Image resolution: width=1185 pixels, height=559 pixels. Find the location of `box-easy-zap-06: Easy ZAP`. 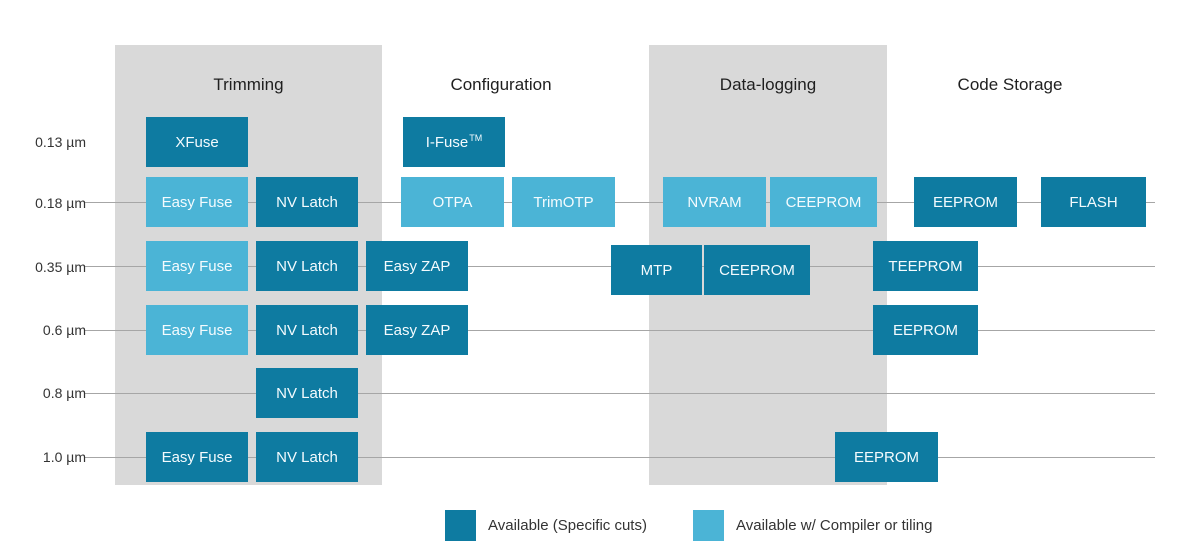

box-easy-zap-06: Easy ZAP is located at coordinates (417, 330).